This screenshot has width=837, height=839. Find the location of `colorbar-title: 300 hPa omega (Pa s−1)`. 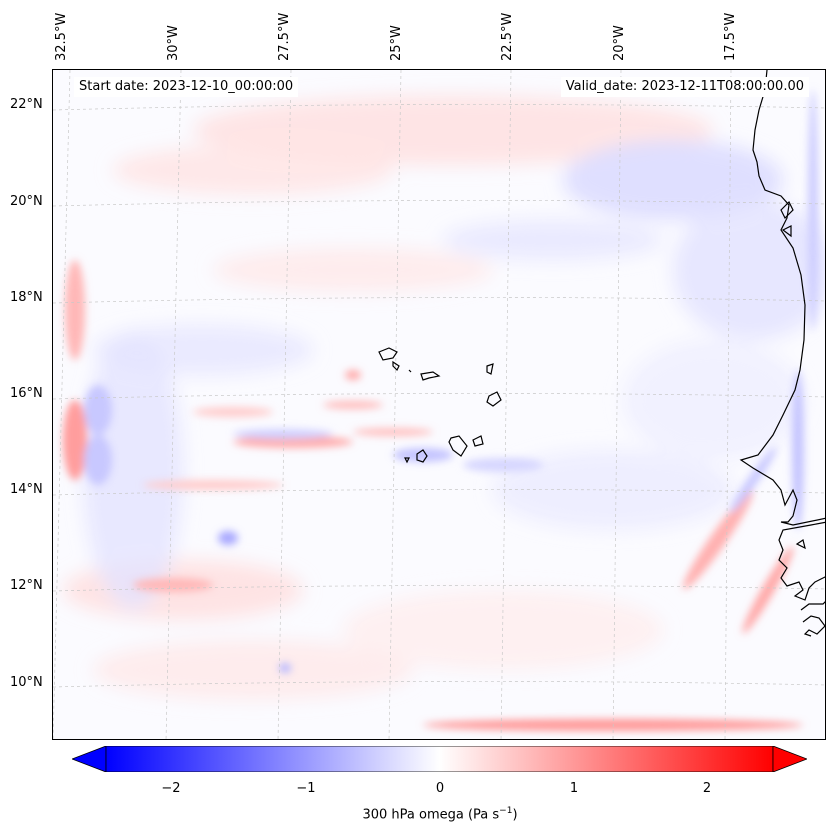

colorbar-title: 300 hPa omega (Pa s−1) is located at coordinates (440, 814).